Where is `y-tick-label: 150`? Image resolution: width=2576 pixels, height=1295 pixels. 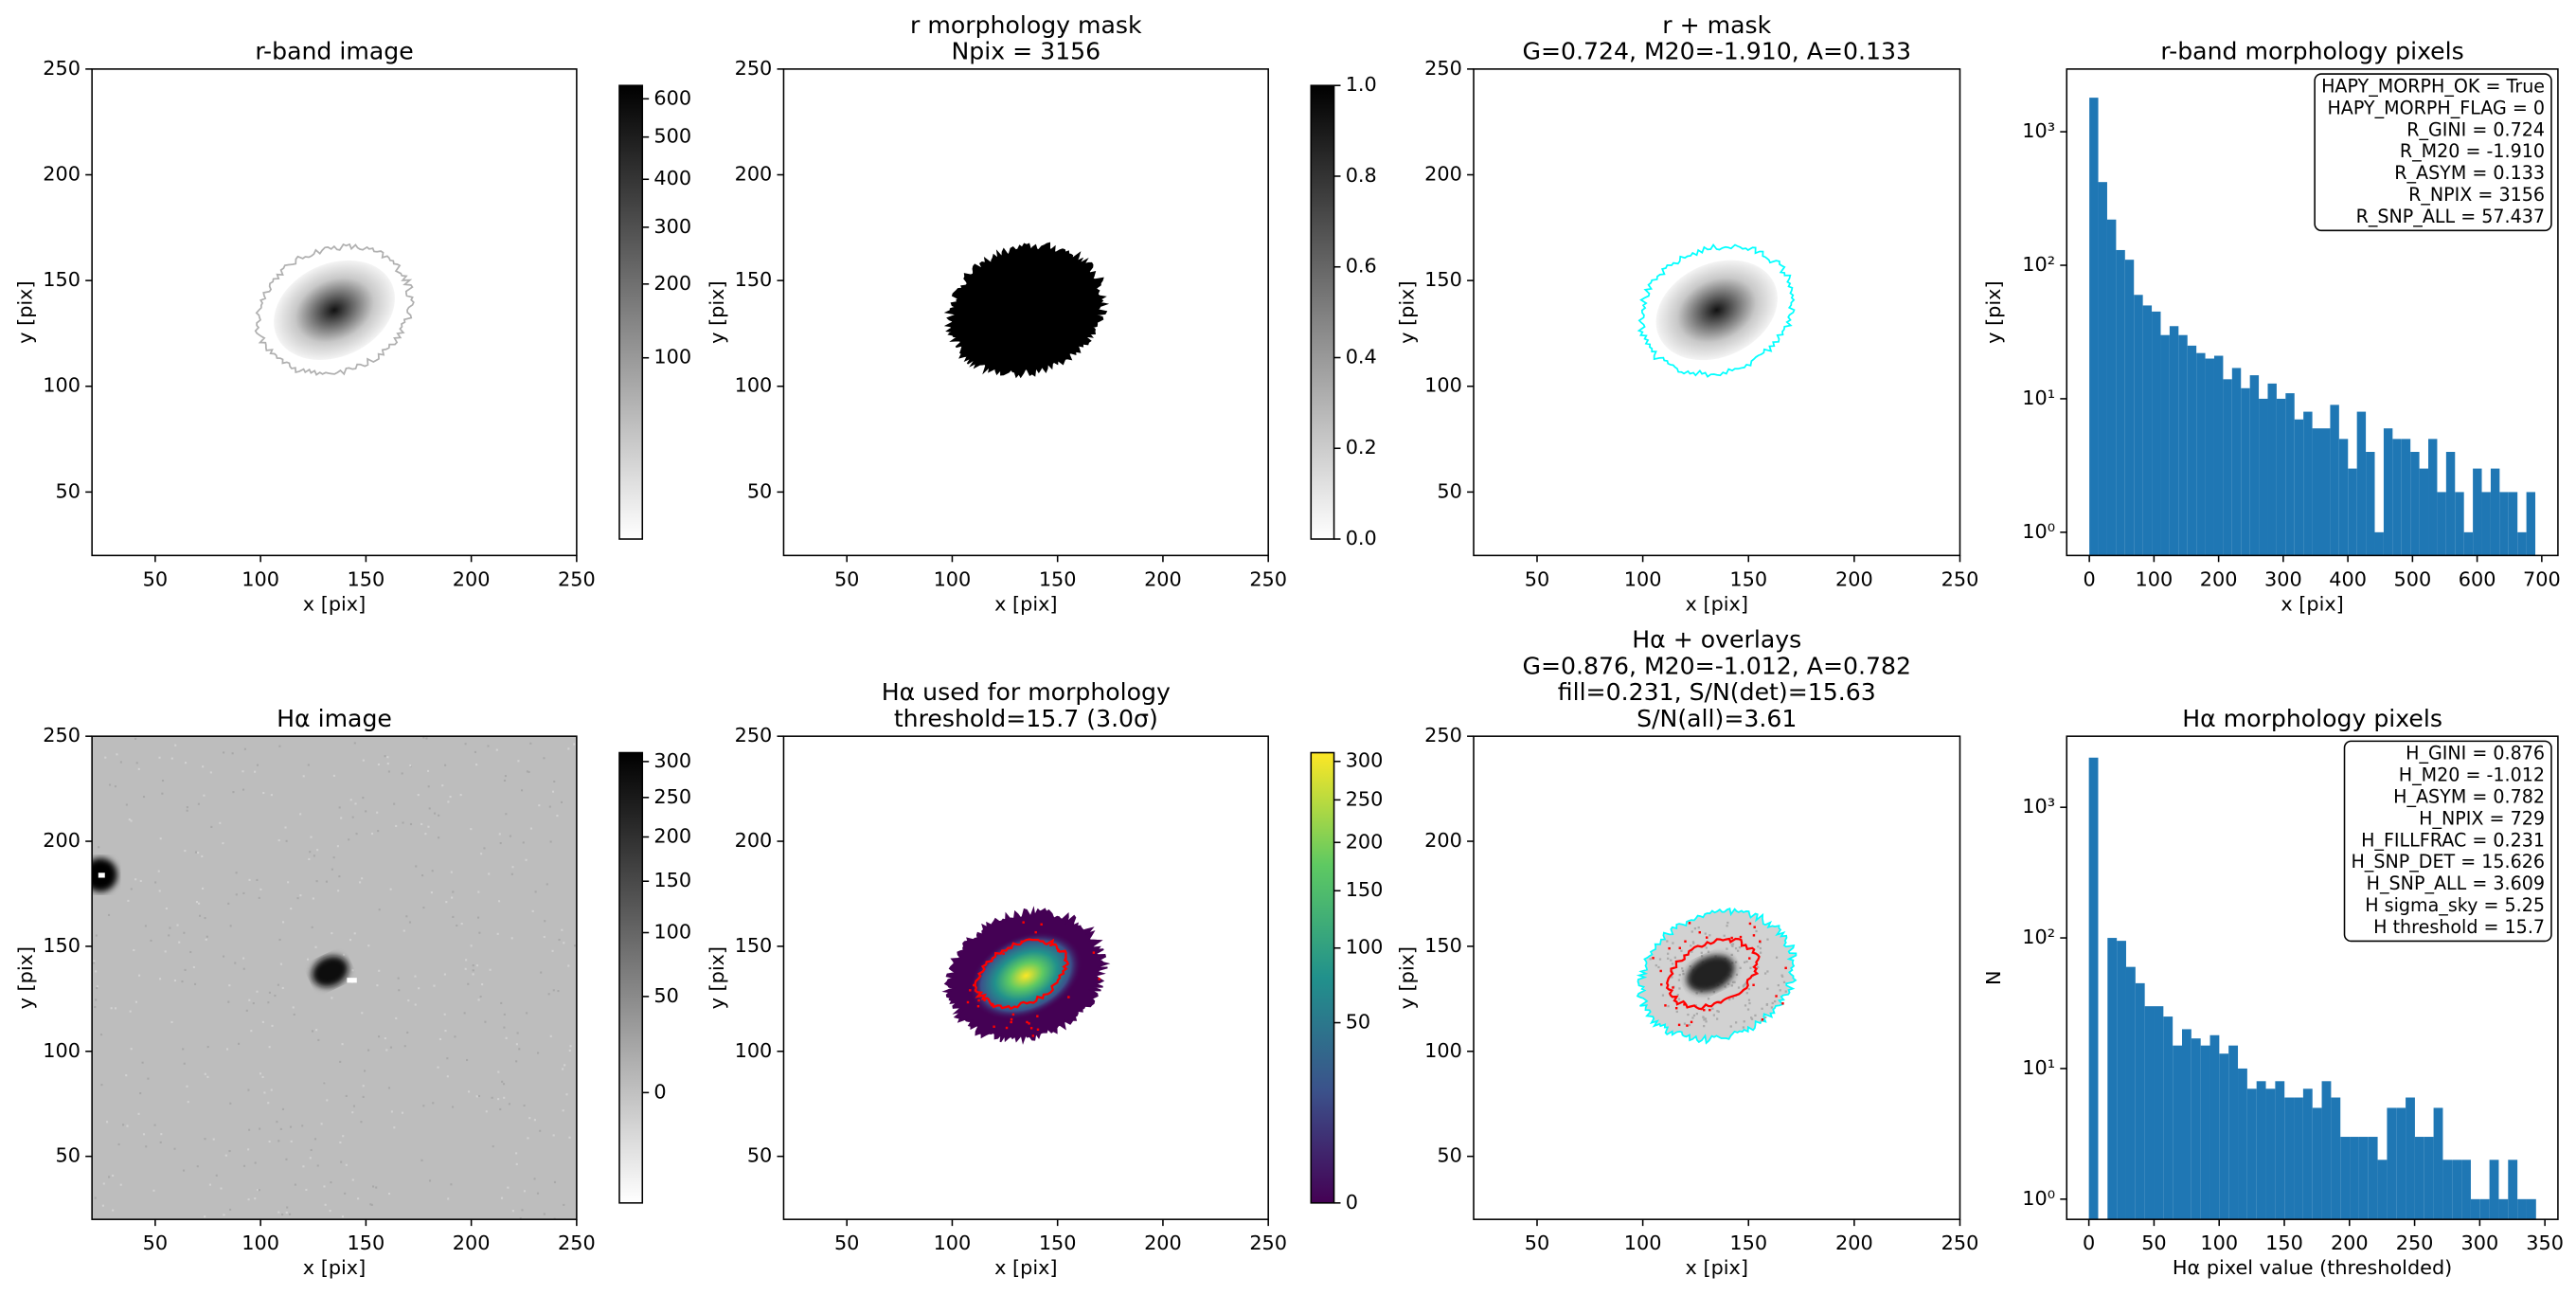
y-tick-label: 150 is located at coordinates (61, 280).